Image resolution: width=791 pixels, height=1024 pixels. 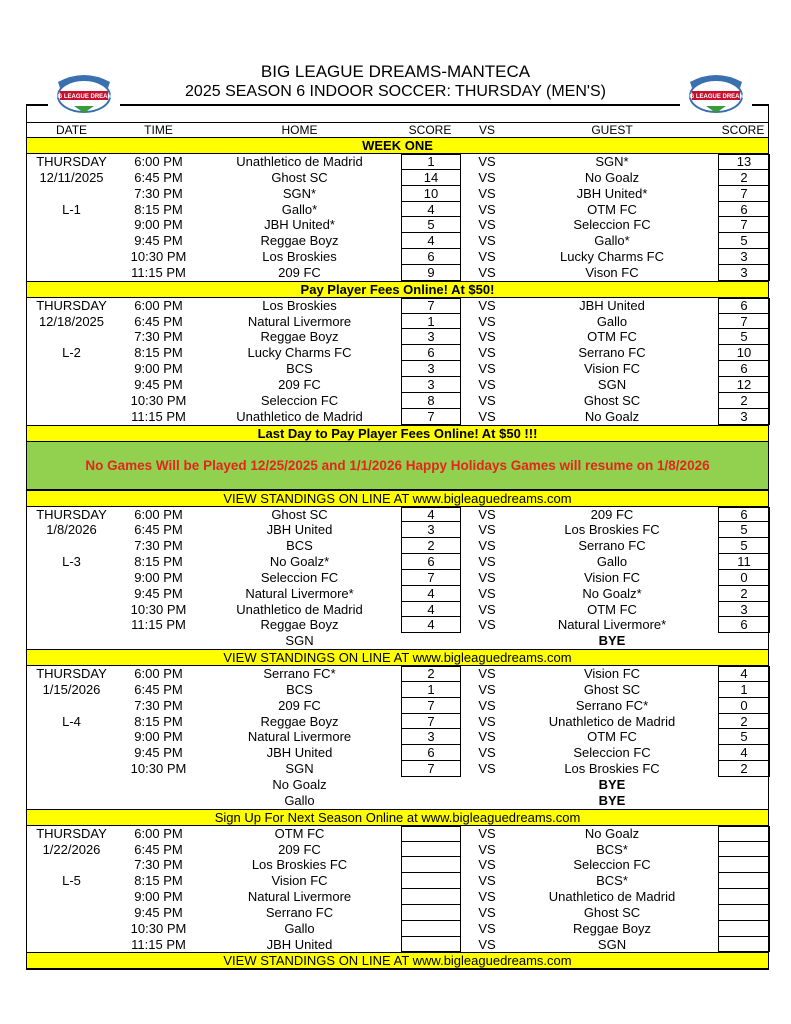 What do you see at coordinates (744, 400) in the screenshot?
I see `guest-score: 2` at bounding box center [744, 400].